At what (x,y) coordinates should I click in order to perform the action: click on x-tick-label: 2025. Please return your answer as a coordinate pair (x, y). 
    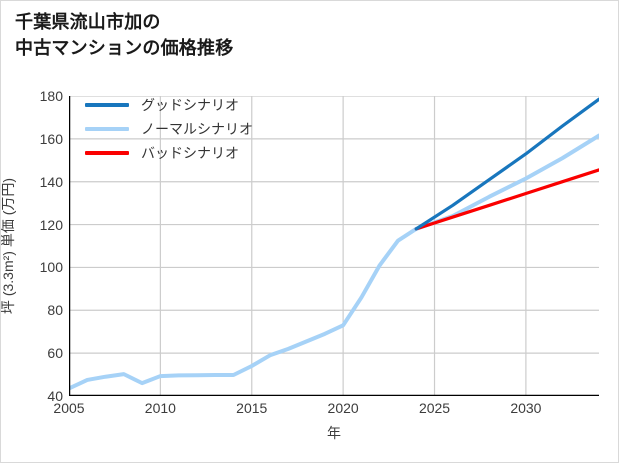
    Looking at the image, I should click on (434, 408).